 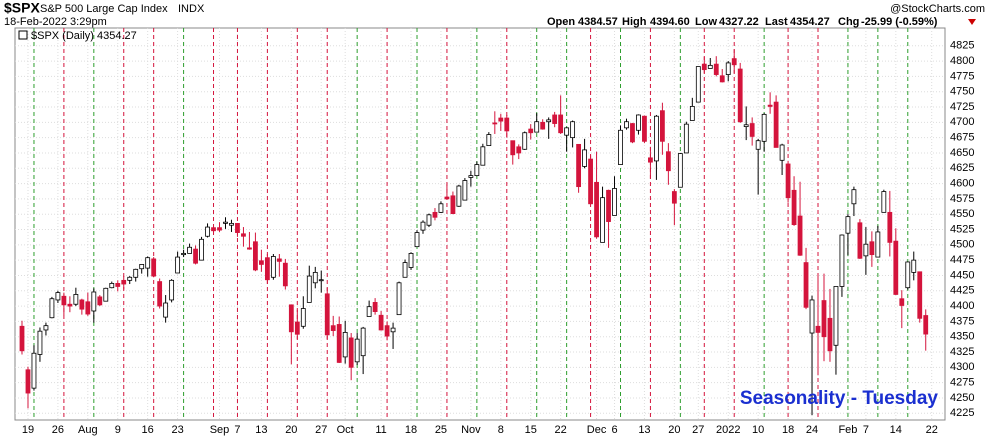 What do you see at coordinates (962, 107) in the screenshot?
I see `y-tick-label: 4725` at bounding box center [962, 107].